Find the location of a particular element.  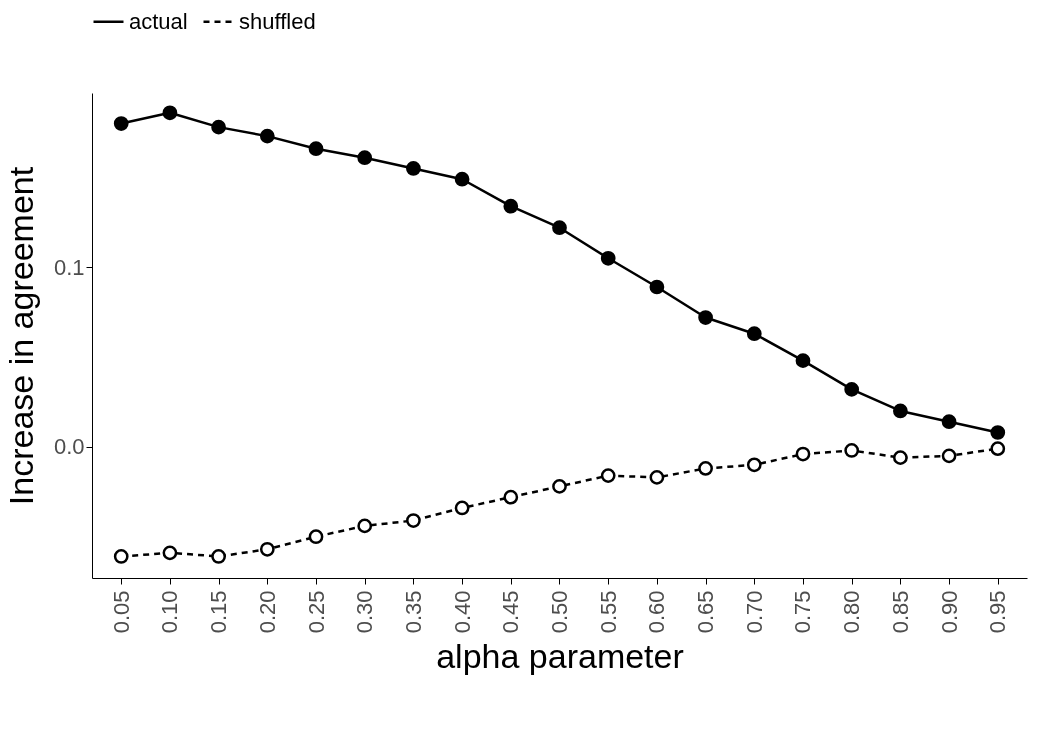

x-tick-label: 0.50 is located at coordinates (559, 612).